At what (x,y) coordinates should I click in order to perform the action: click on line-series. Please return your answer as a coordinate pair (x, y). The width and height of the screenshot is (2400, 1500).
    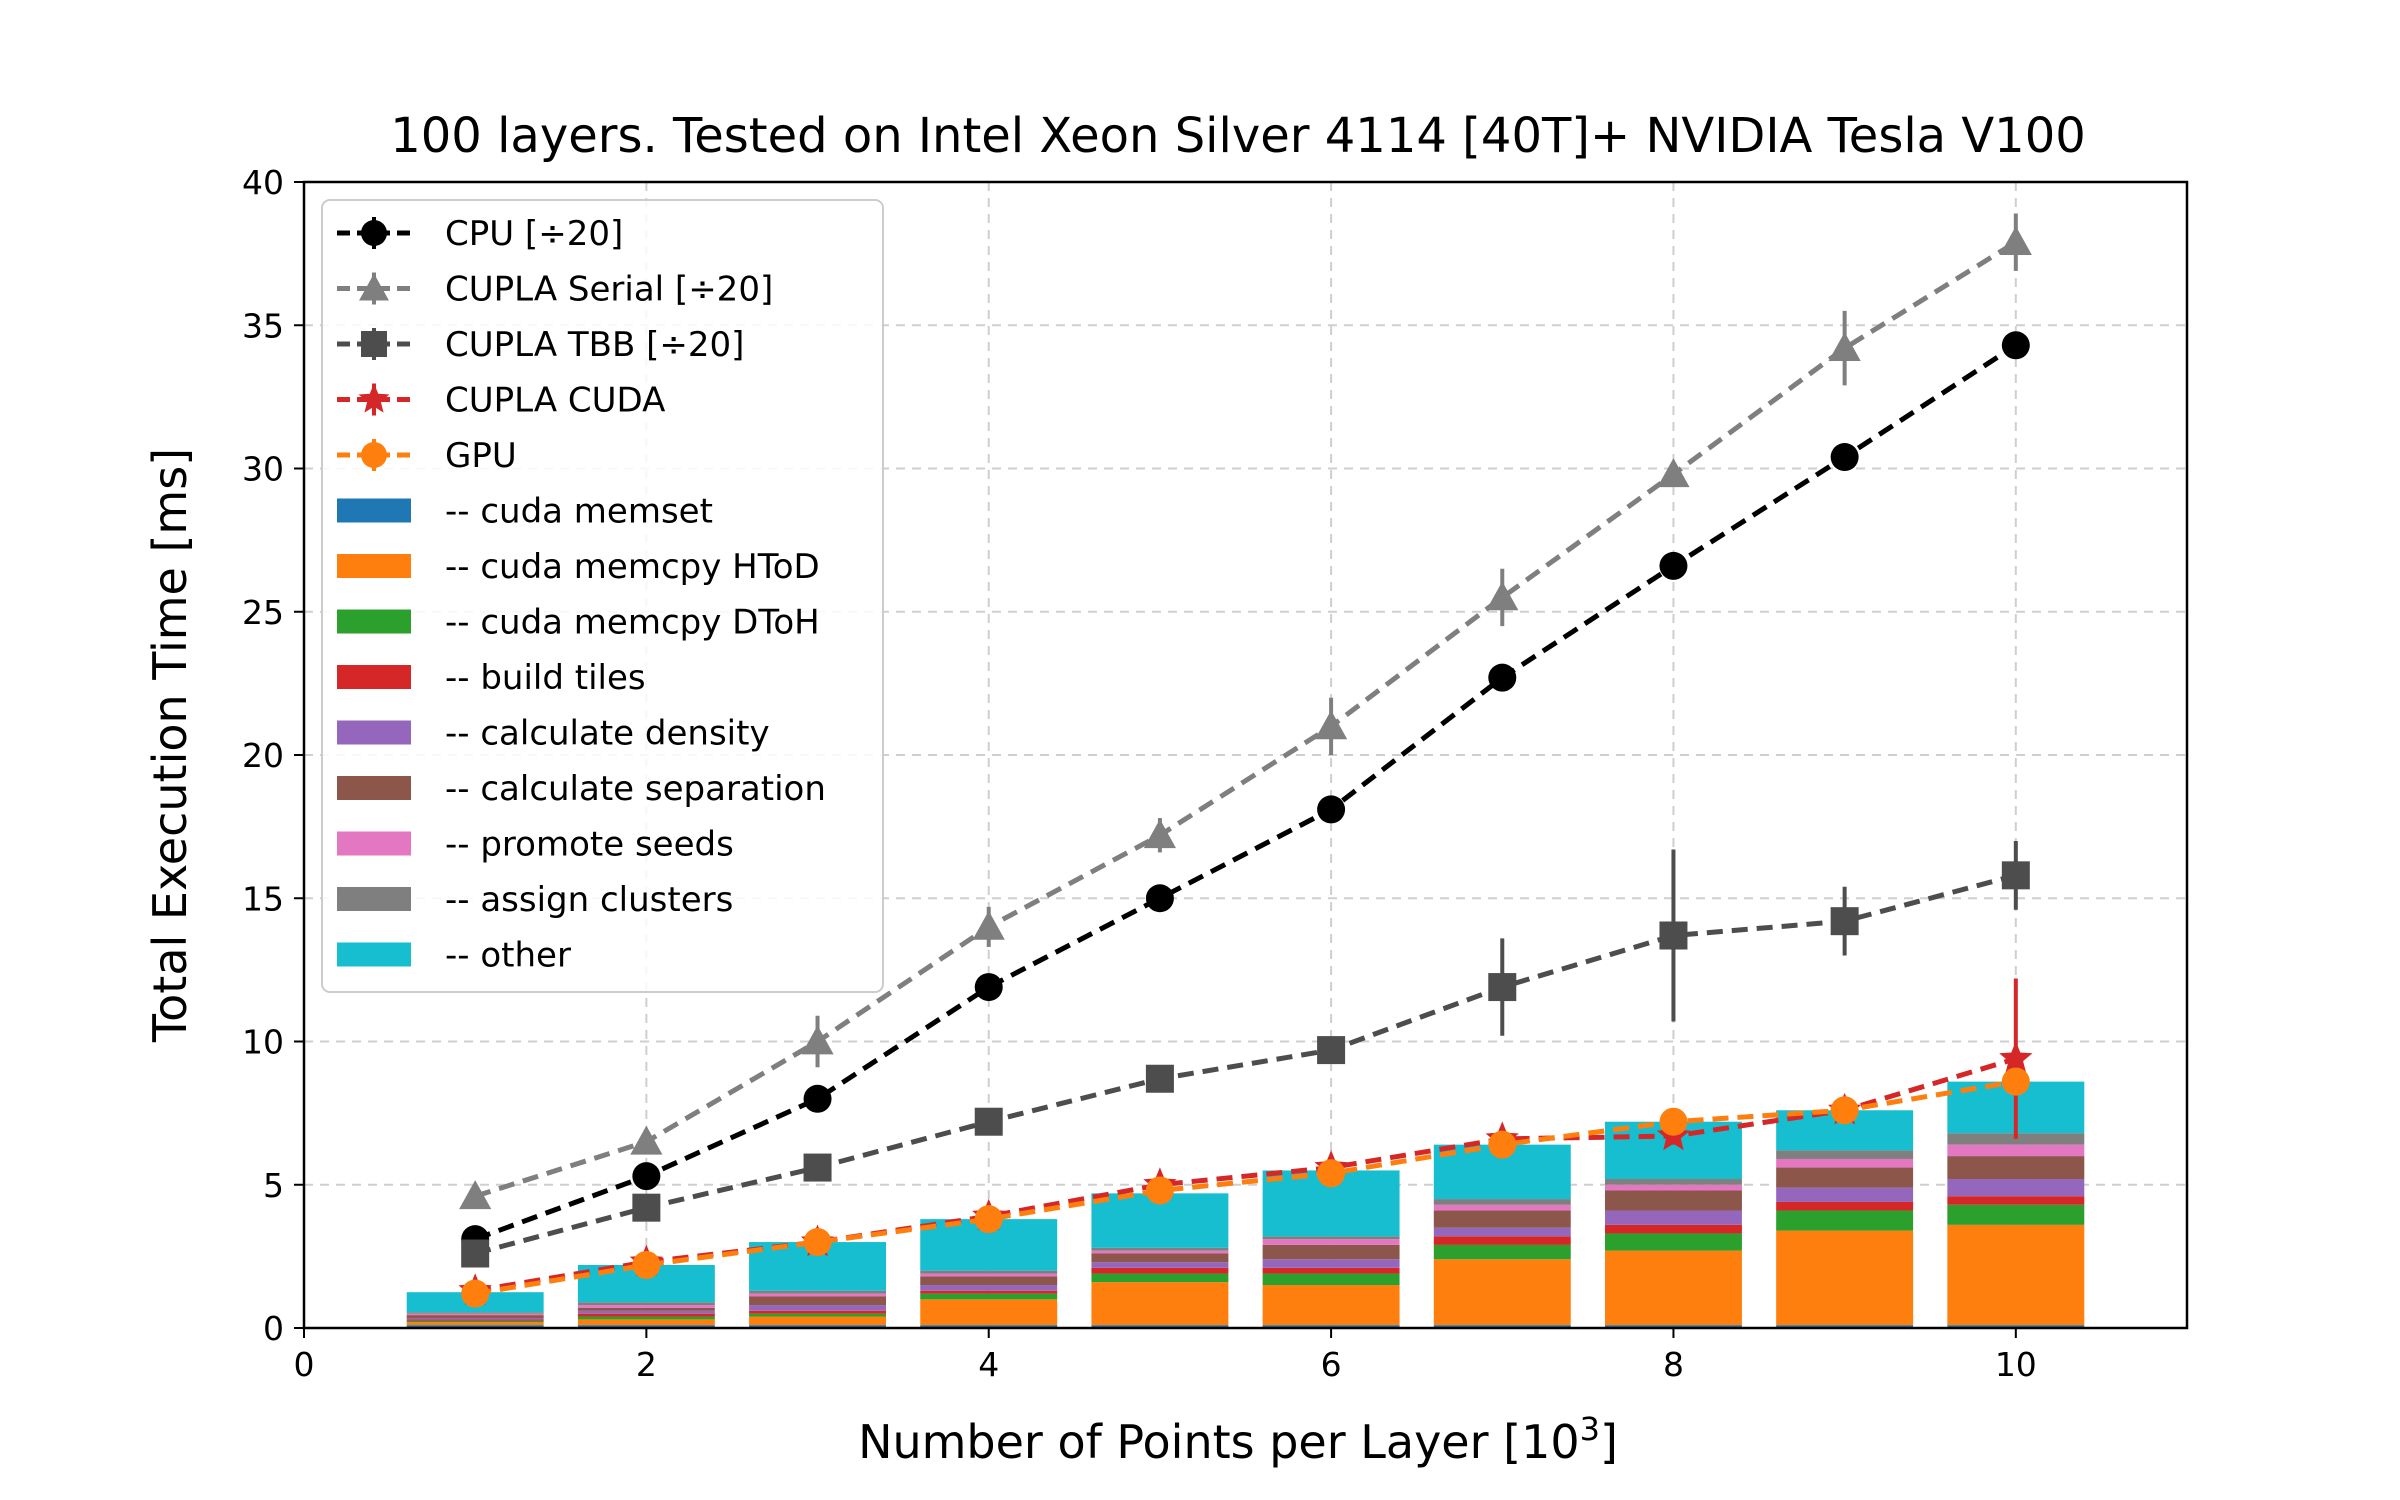
    Looking at the image, I should click on (1245, 1187).